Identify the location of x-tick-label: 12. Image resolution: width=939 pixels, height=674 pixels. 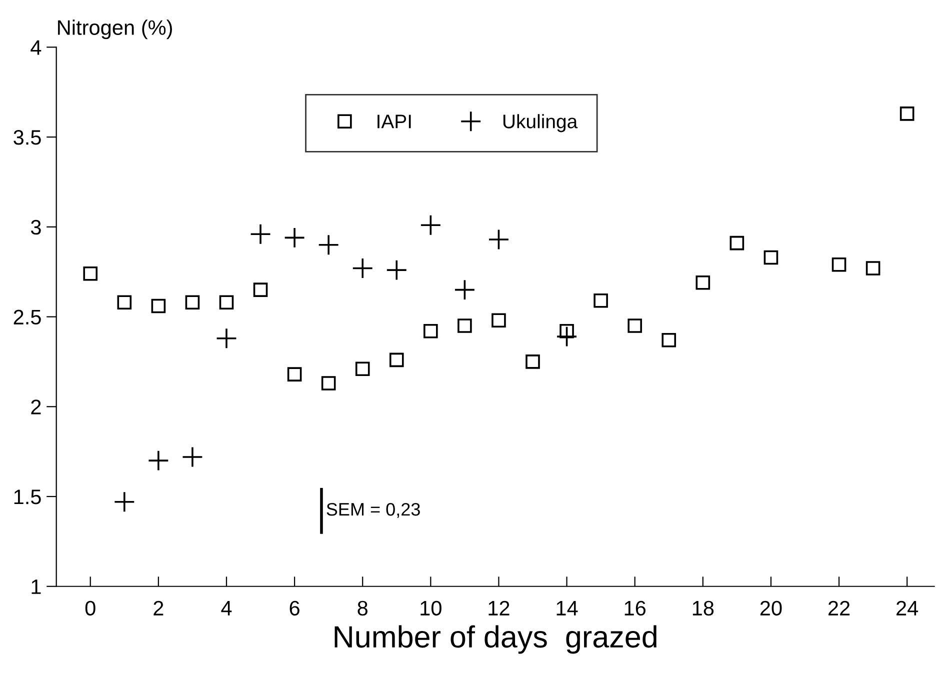
(499, 608).